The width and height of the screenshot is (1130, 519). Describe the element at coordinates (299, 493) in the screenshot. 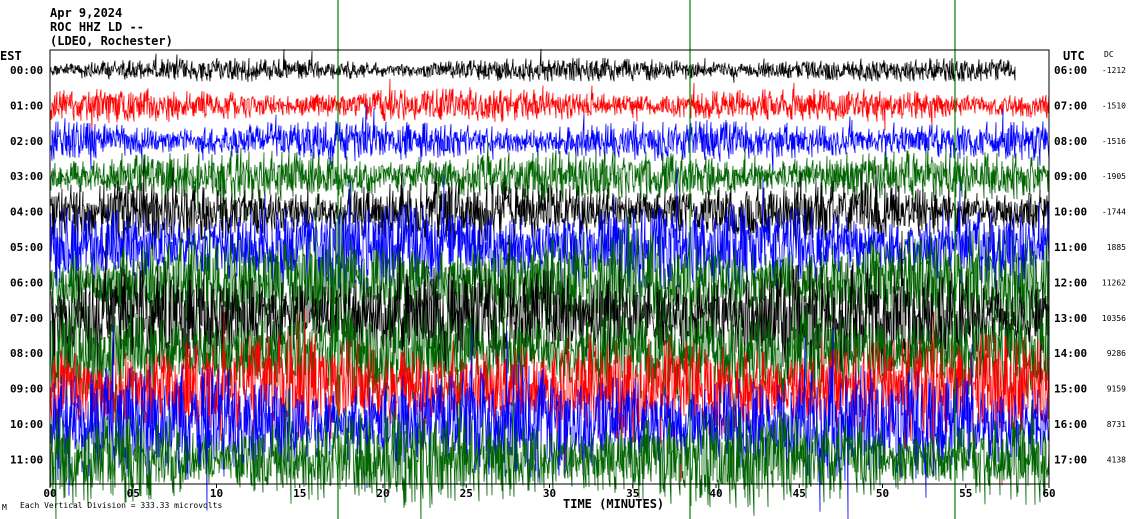

I see `x-tick-label: 15` at that location.